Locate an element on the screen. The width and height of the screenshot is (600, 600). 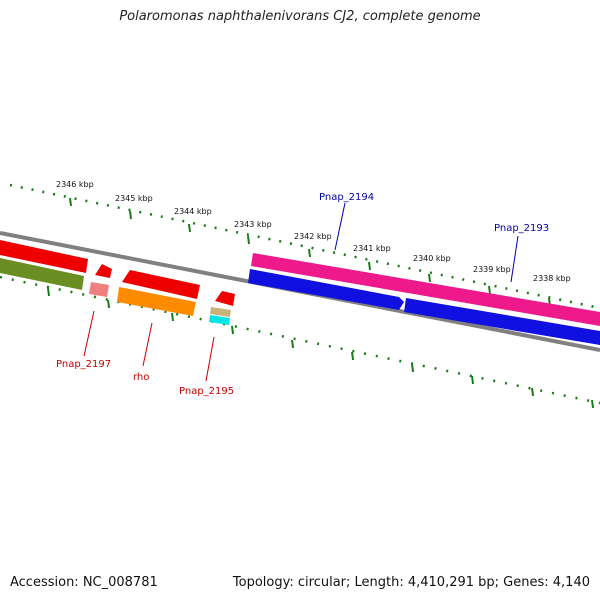
gene-blue-left is located at coordinates (326, 289).